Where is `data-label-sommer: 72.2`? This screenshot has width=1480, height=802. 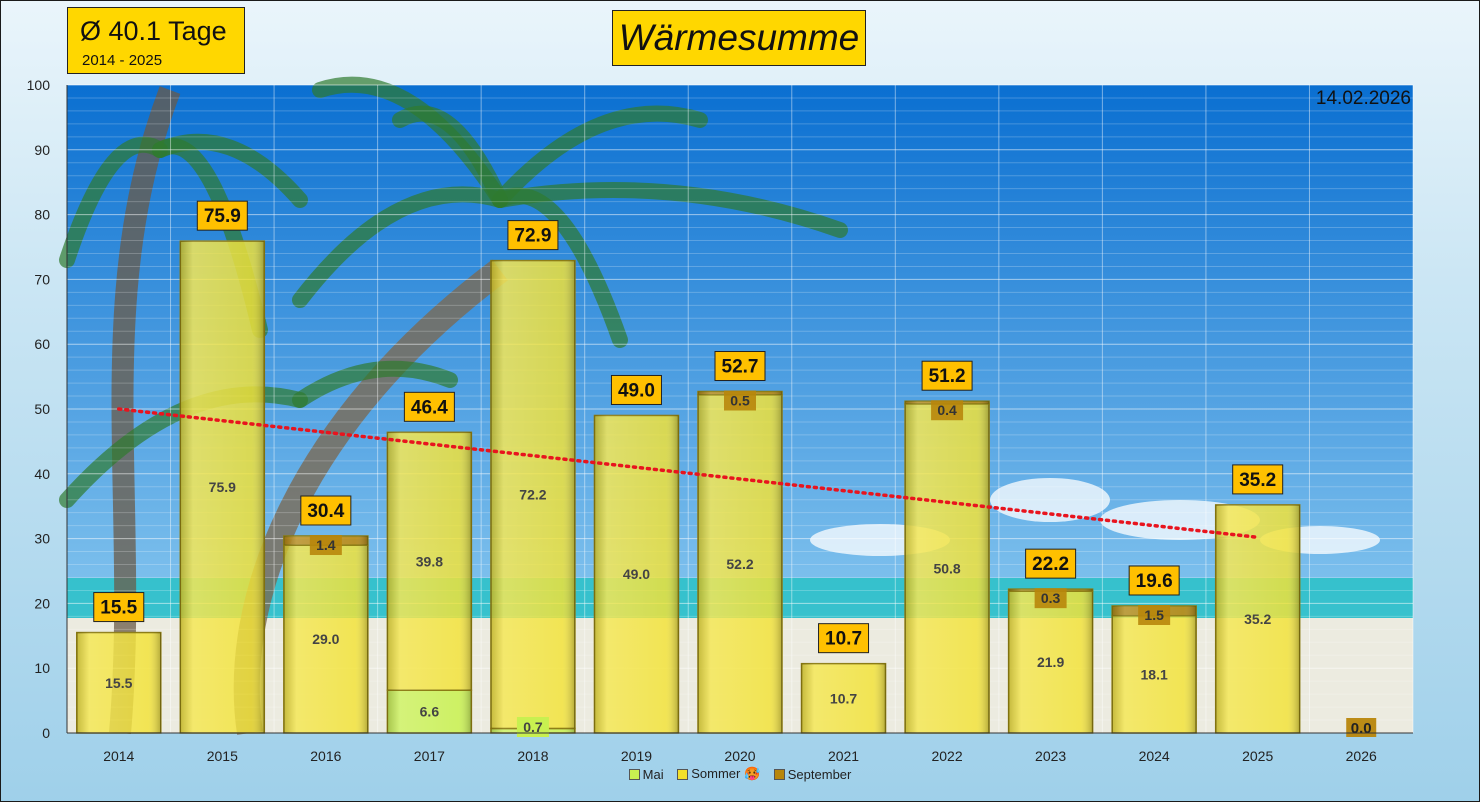 data-label-sommer: 72.2 is located at coordinates (532, 495).